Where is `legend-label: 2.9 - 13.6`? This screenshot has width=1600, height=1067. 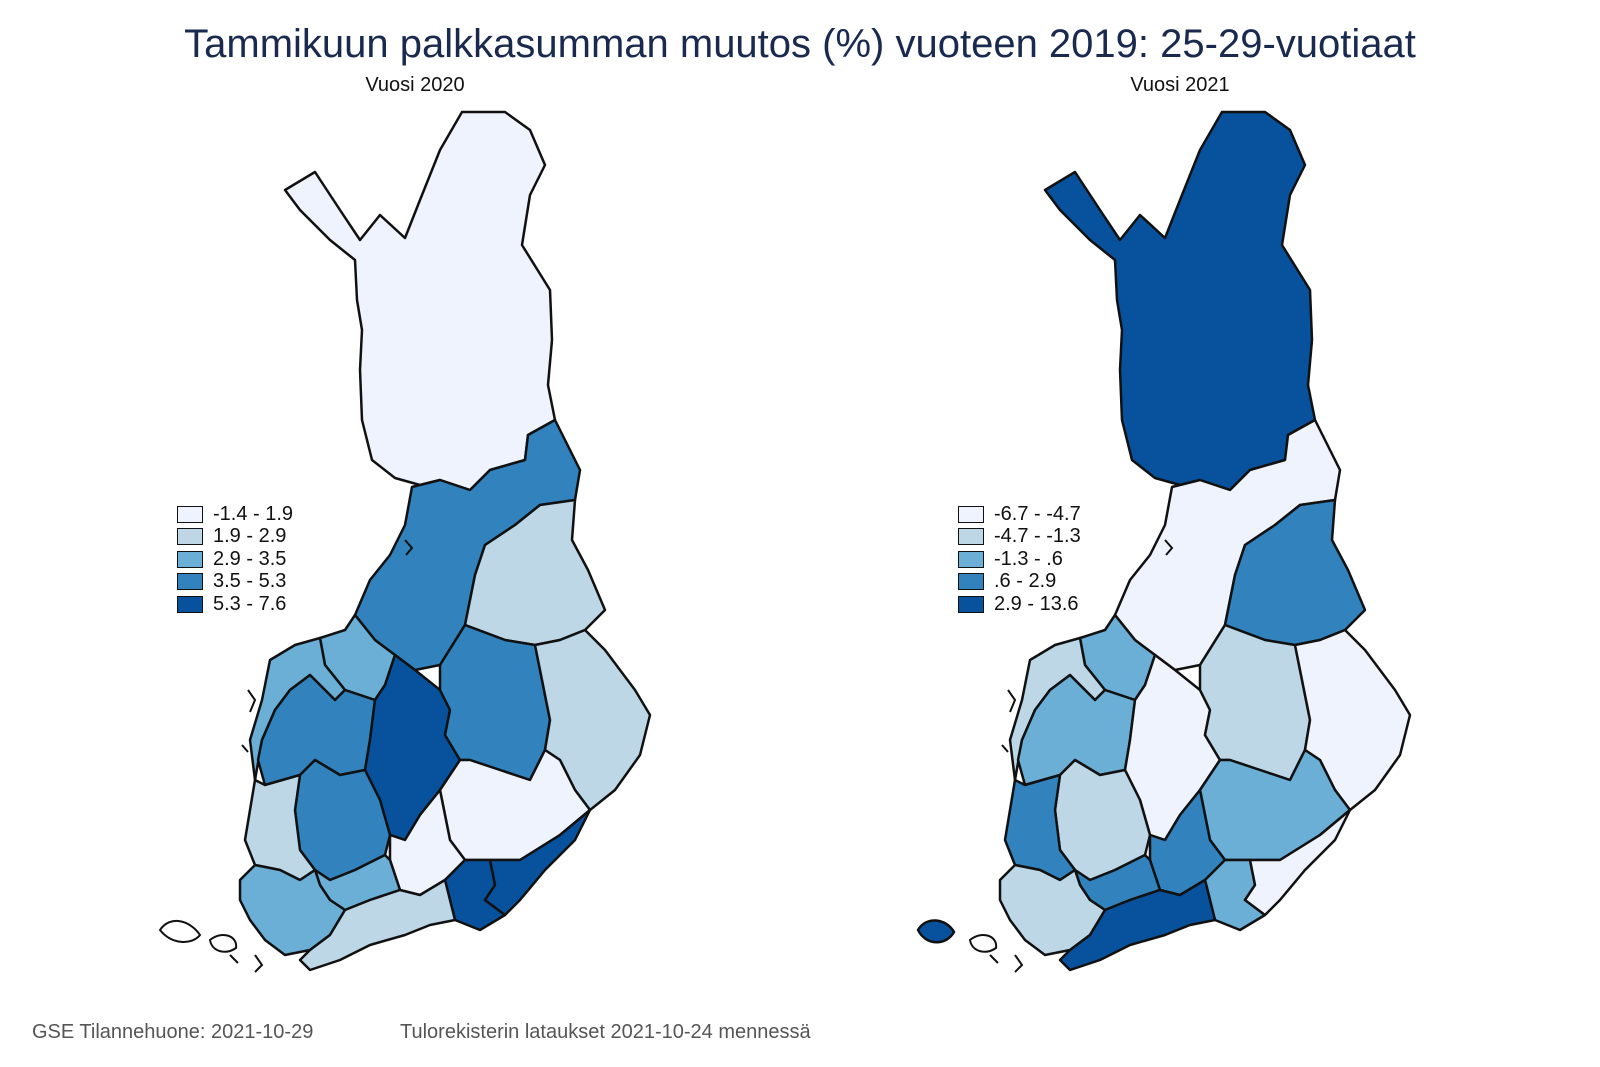
legend-label: 2.9 - 13.6 is located at coordinates (1036, 603).